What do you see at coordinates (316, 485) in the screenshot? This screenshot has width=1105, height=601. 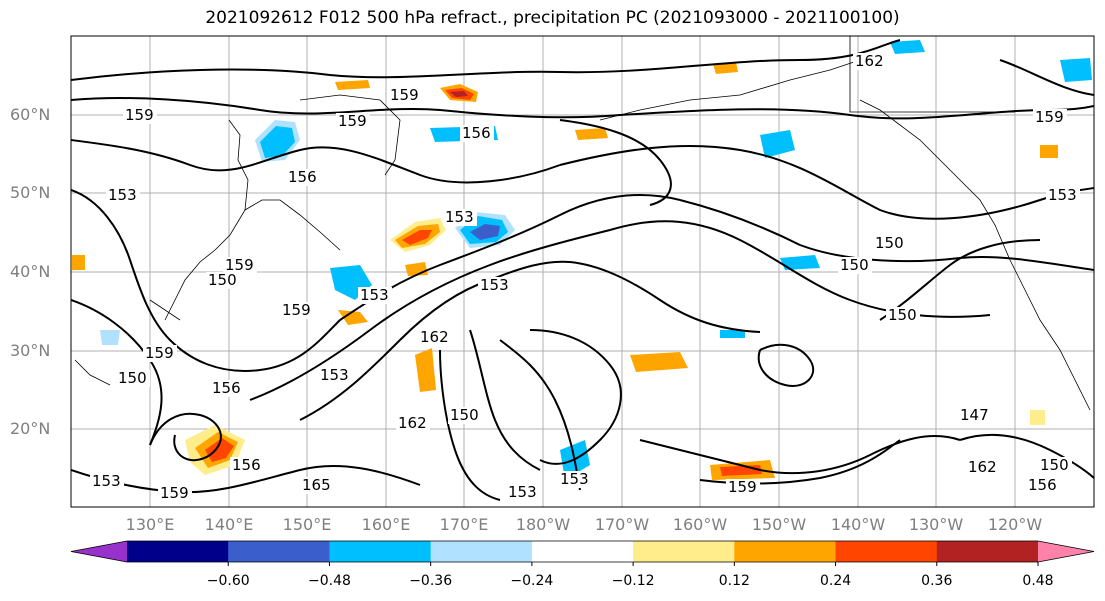 I see `contour-label: 165` at bounding box center [316, 485].